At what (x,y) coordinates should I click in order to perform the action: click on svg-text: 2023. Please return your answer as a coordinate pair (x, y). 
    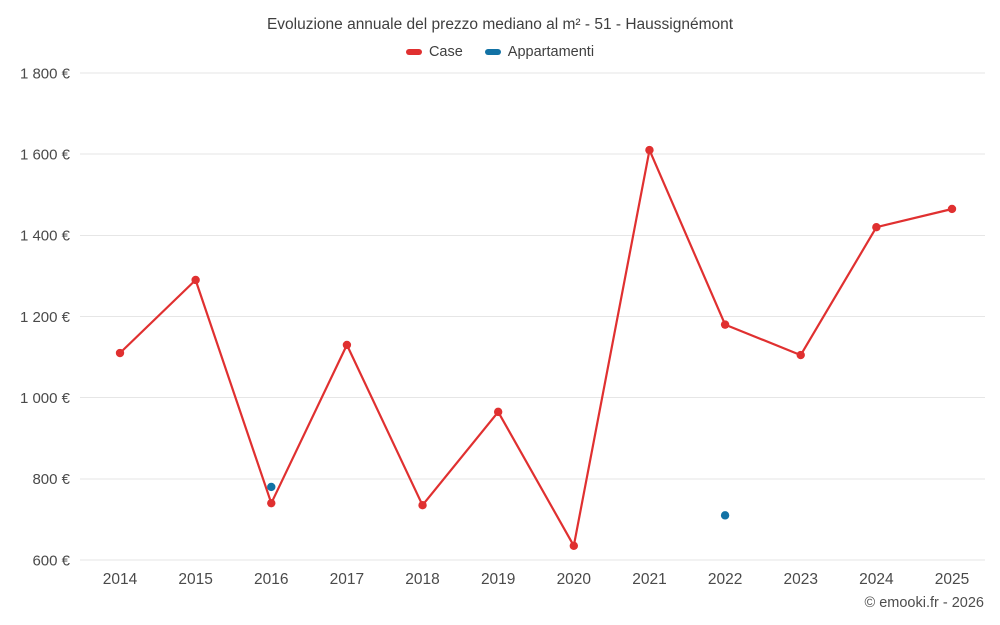
    Looking at the image, I should click on (800, 579).